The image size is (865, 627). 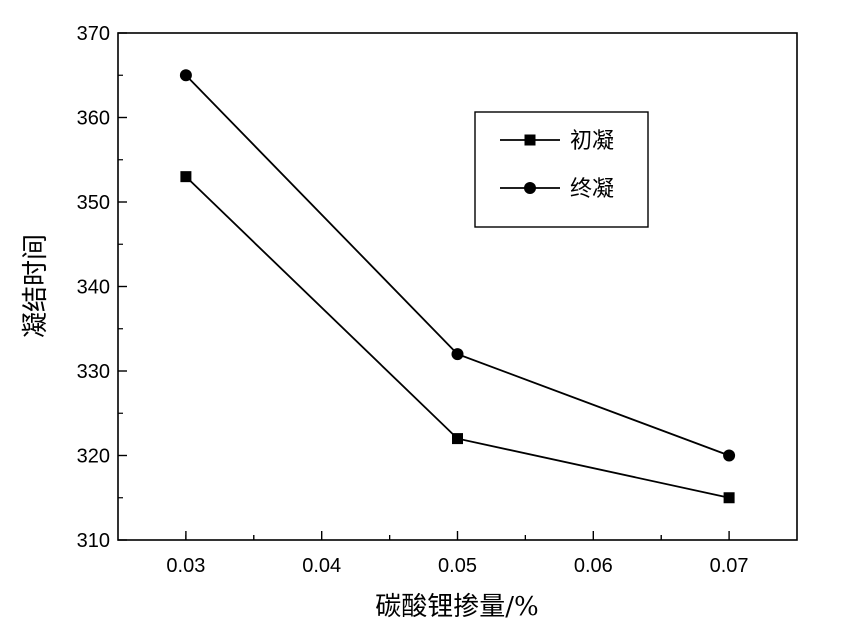 What do you see at coordinates (93, 372) in the screenshot?
I see `y-tick-label: 330` at bounding box center [93, 372].